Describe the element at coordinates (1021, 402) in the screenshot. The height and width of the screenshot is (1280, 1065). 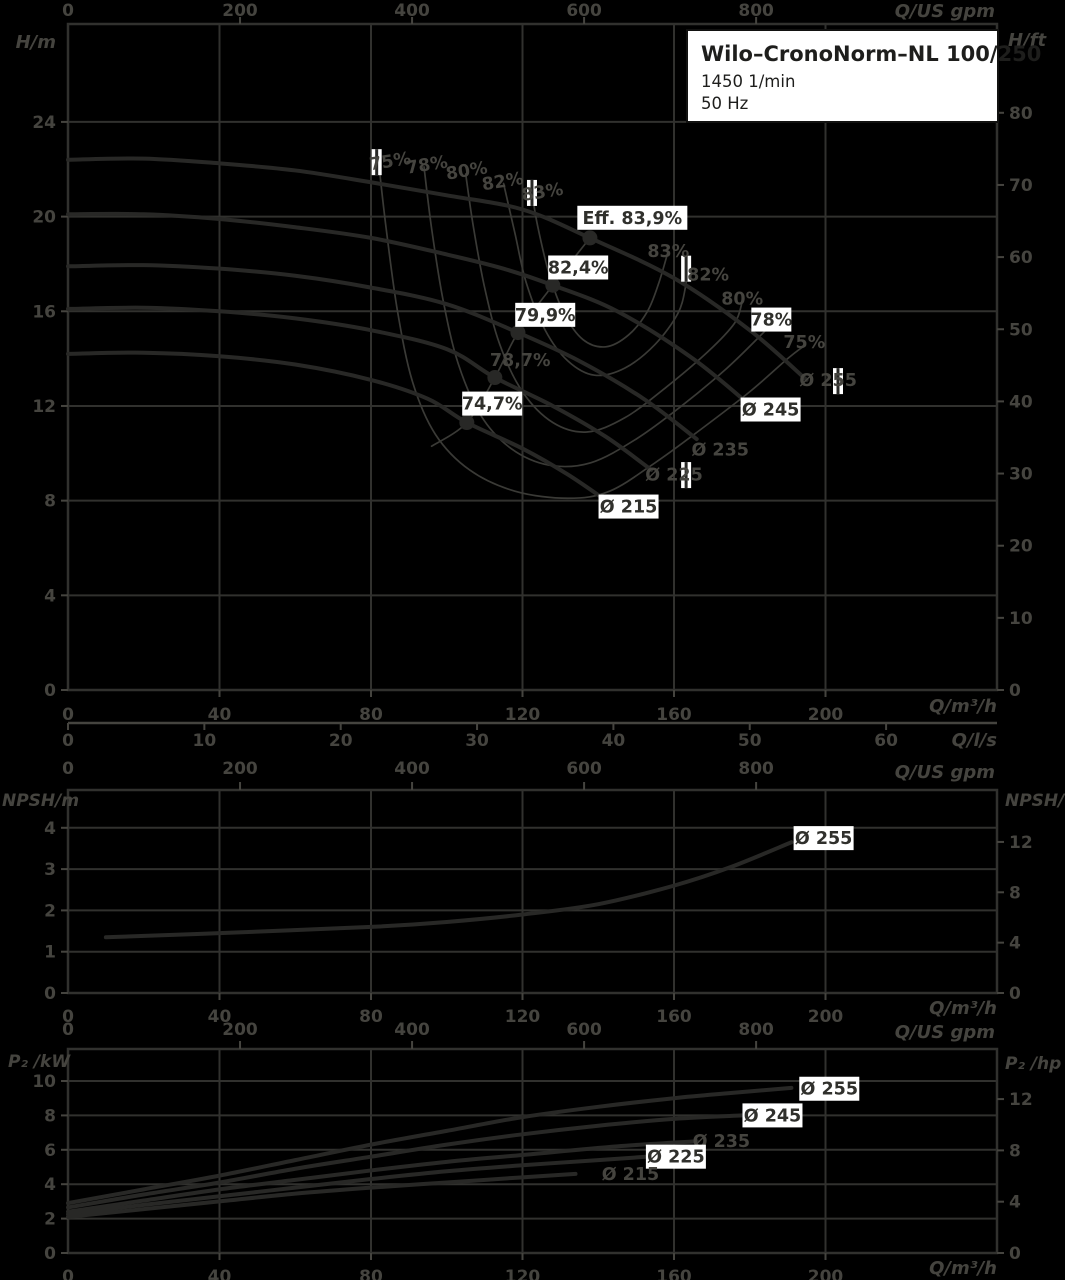
I see `hq-right-tick-label: 40` at that location.